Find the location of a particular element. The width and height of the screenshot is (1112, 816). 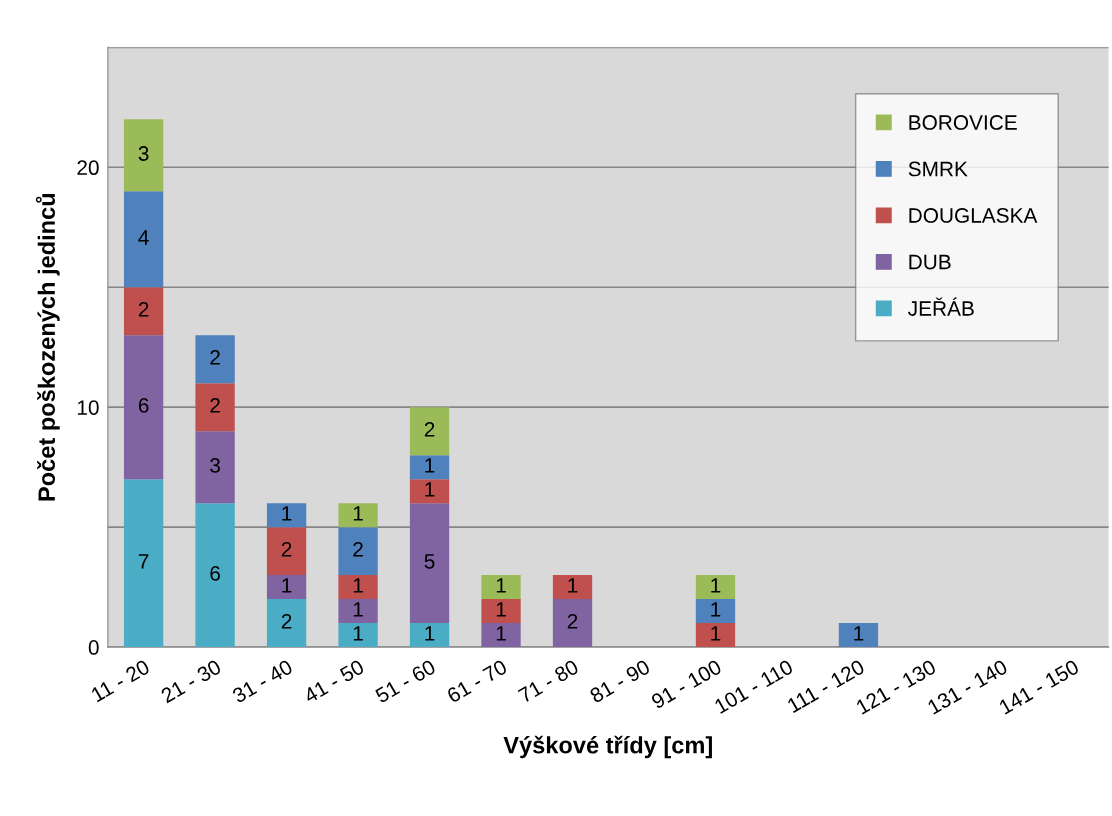

y-tick-label: 10 is located at coordinates (88, 407).